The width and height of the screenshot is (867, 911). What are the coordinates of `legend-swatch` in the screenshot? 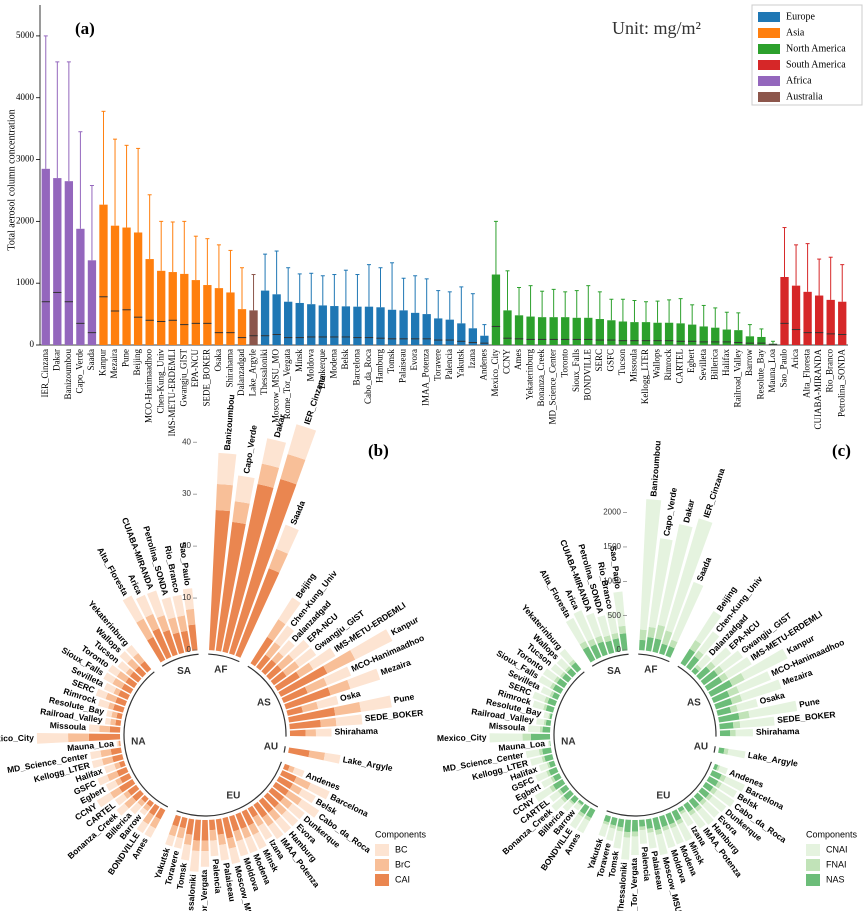 It's located at (769, 33).